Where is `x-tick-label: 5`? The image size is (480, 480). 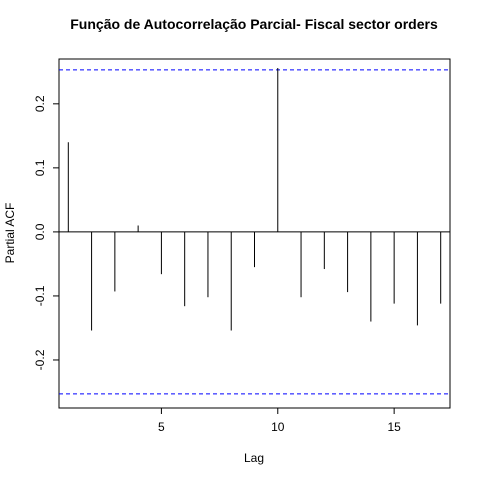 x-tick-label: 5 is located at coordinates (161, 427).